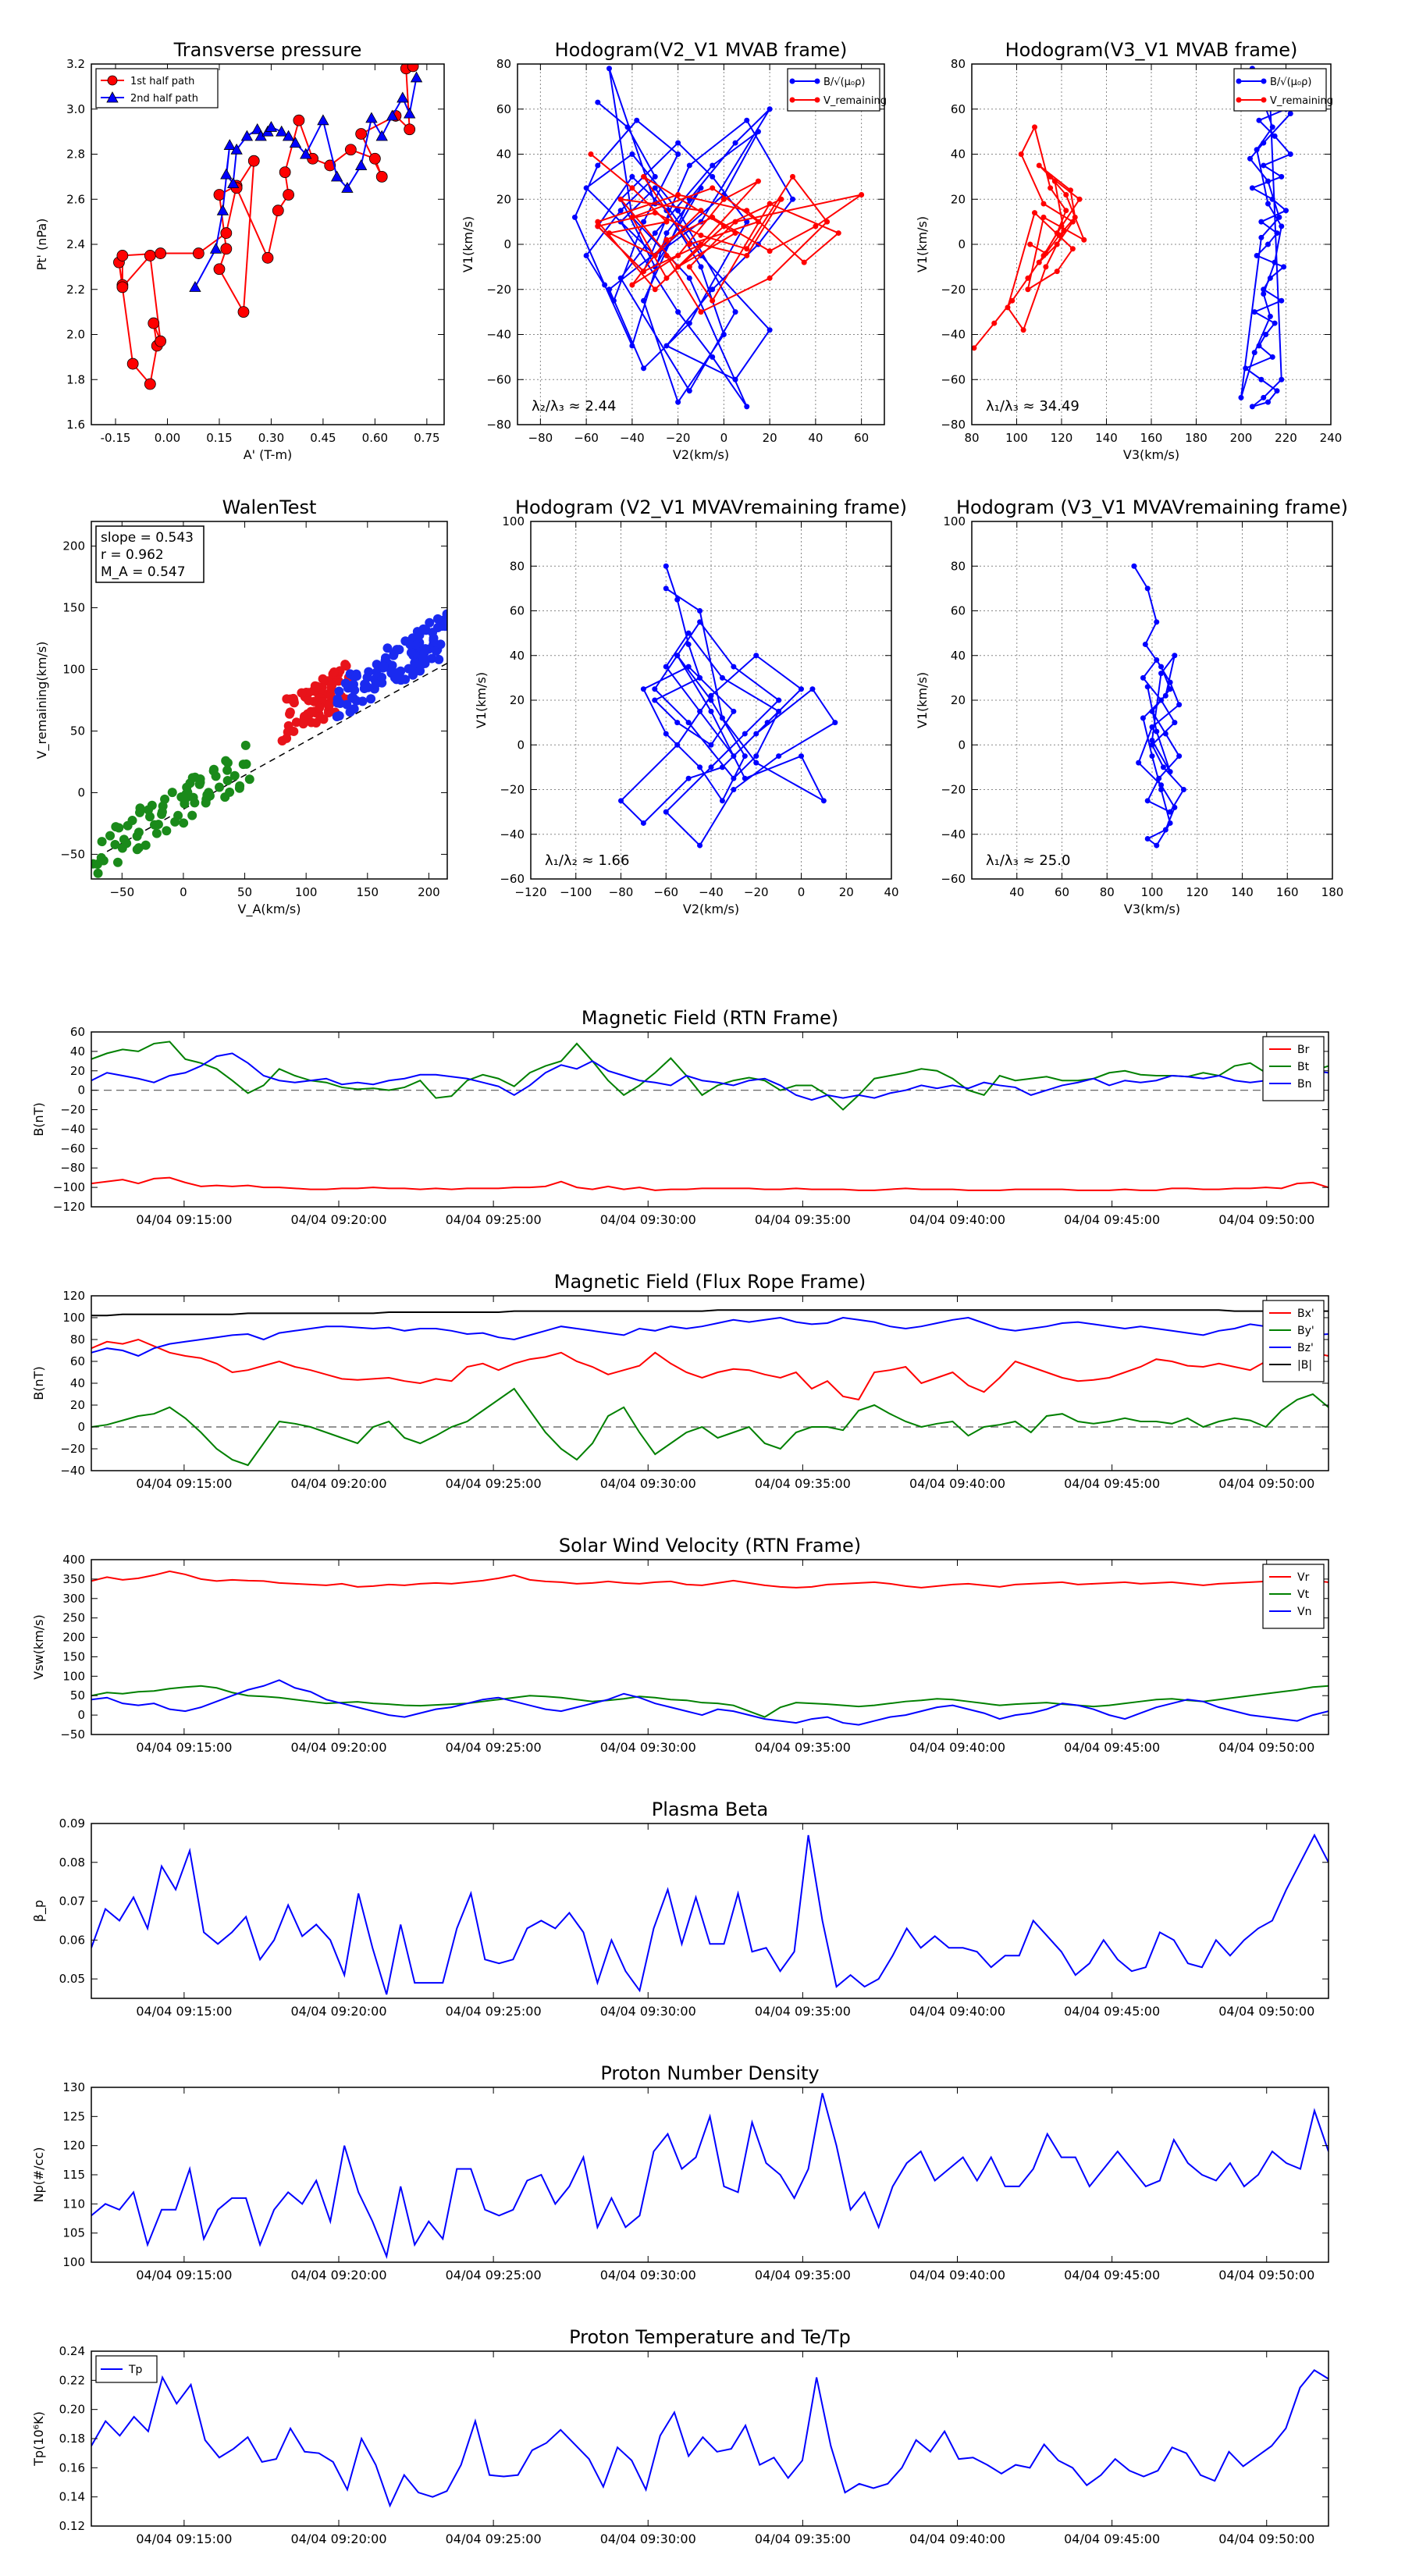  What do you see at coordinates (701, 454) in the screenshot?
I see `x-axis-label: V2(km/s)` at bounding box center [701, 454].